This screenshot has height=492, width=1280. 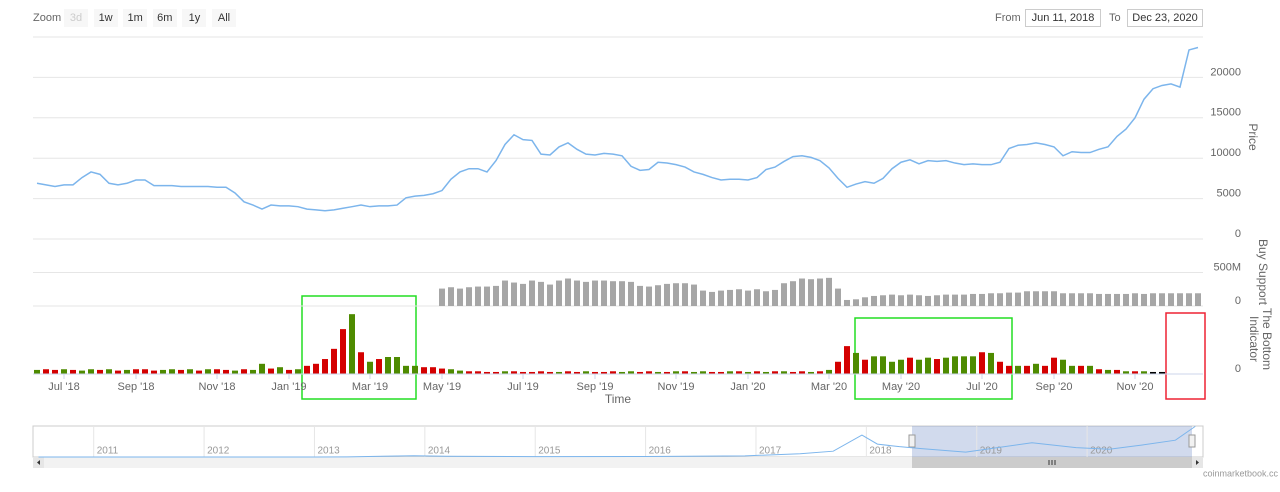 What do you see at coordinates (1227, 267) in the screenshot?
I see `y-tick-label: 500M` at bounding box center [1227, 267].